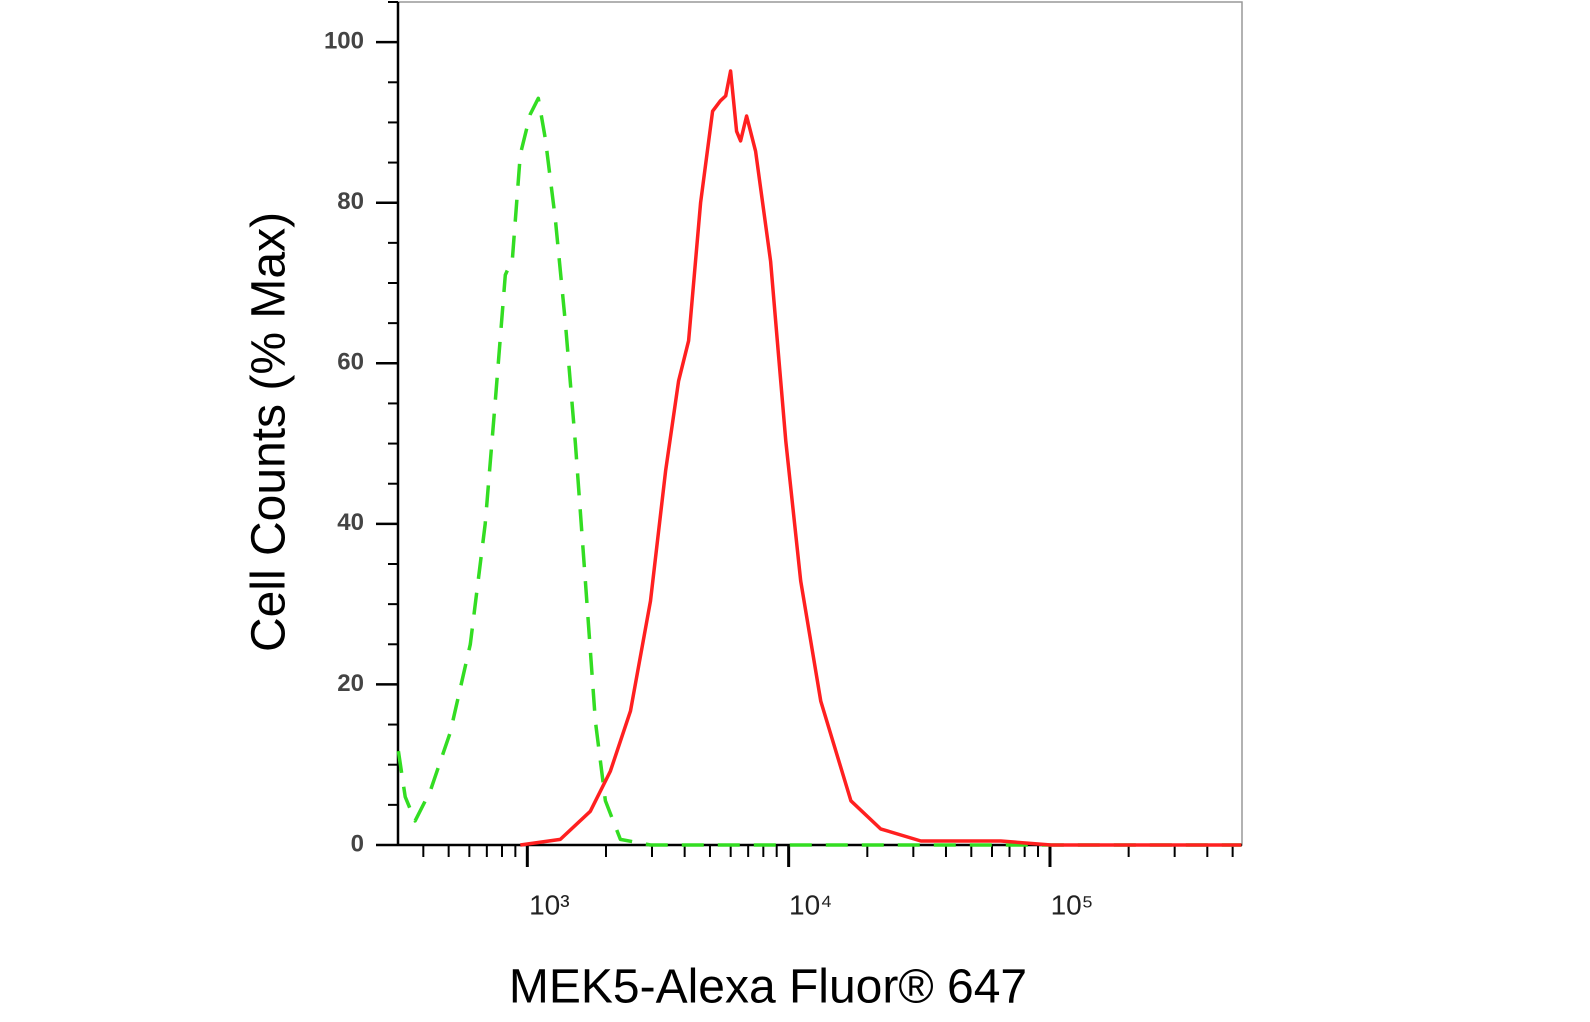  I want to click on x-tick-label: 10³, so click(549, 904).